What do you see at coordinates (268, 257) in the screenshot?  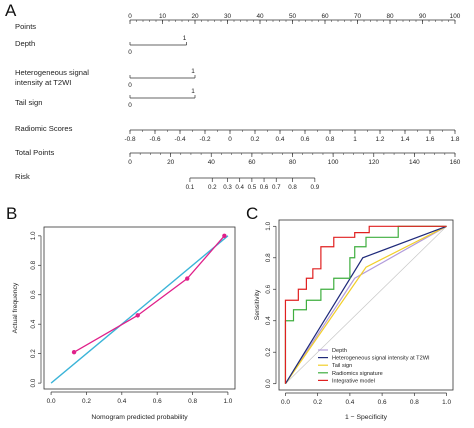 I see `roc-y-tick-label: 0.8` at bounding box center [268, 257].